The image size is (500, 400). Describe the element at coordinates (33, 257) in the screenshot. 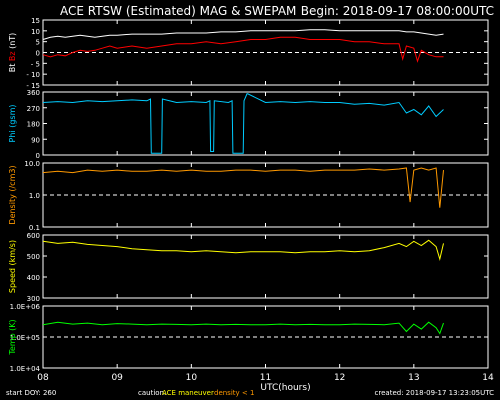

I see `speed-ytick-label: 500` at that location.